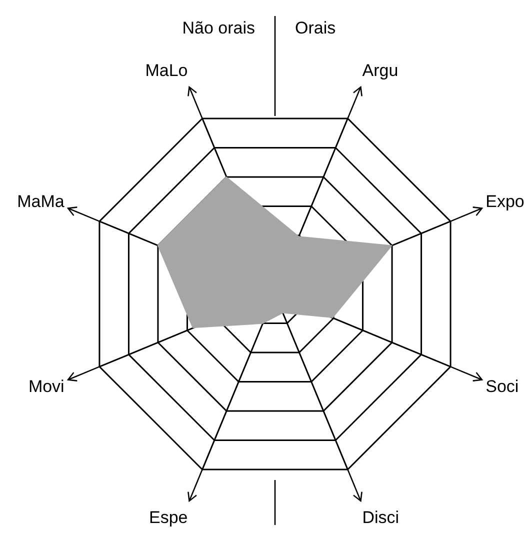  I want to click on text: Orais, so click(315, 28).